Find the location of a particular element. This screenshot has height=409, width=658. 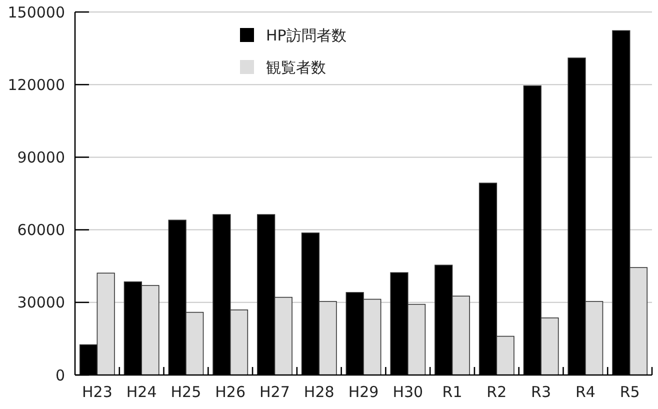

y-tick-label: 60000 is located at coordinates (41, 230).